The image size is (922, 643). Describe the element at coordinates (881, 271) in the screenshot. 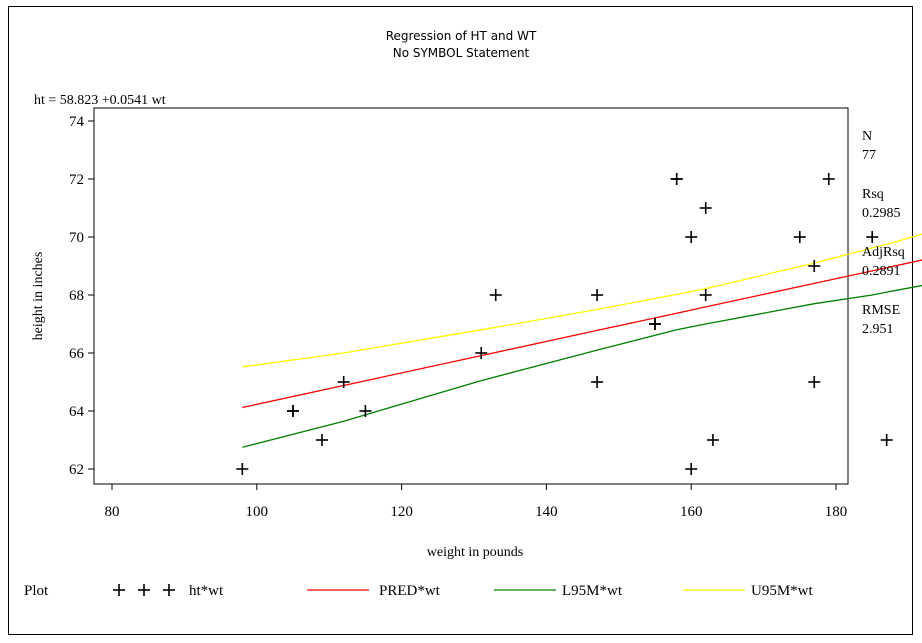

I see `stat-value: 0.2891` at that location.